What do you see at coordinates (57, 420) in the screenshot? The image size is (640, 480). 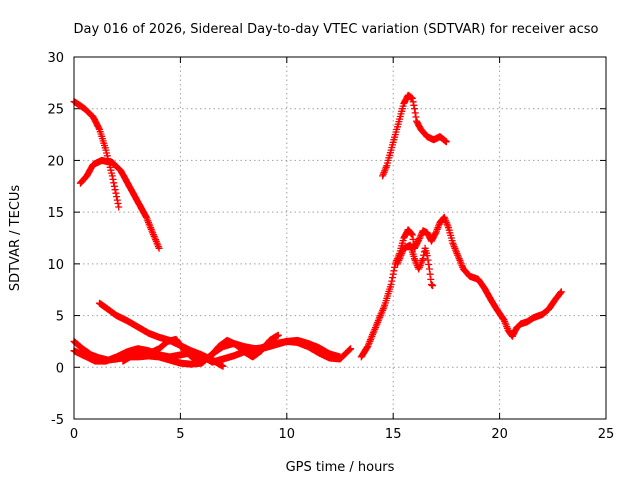 I see `y-tick-label: -5` at bounding box center [57, 420].